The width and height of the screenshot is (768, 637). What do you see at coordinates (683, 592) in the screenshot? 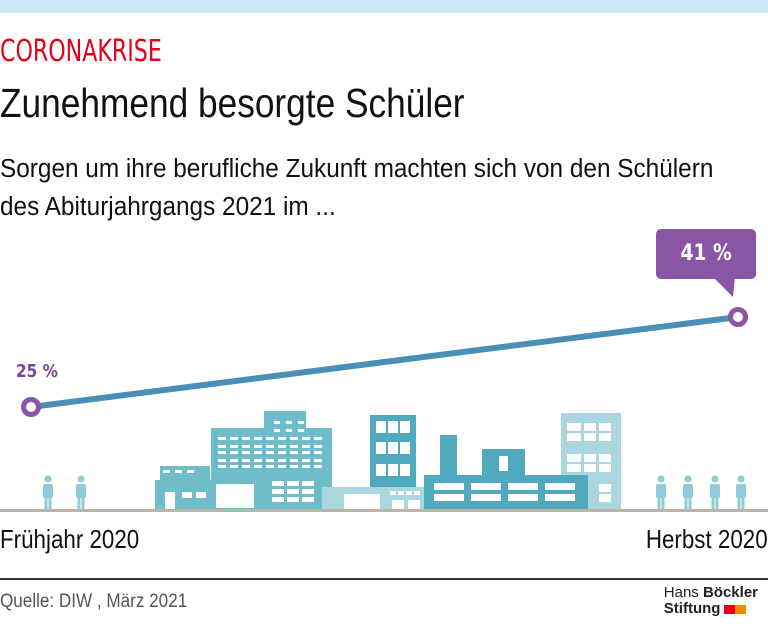
I see `logo-text-hans: Hans` at bounding box center [683, 592].